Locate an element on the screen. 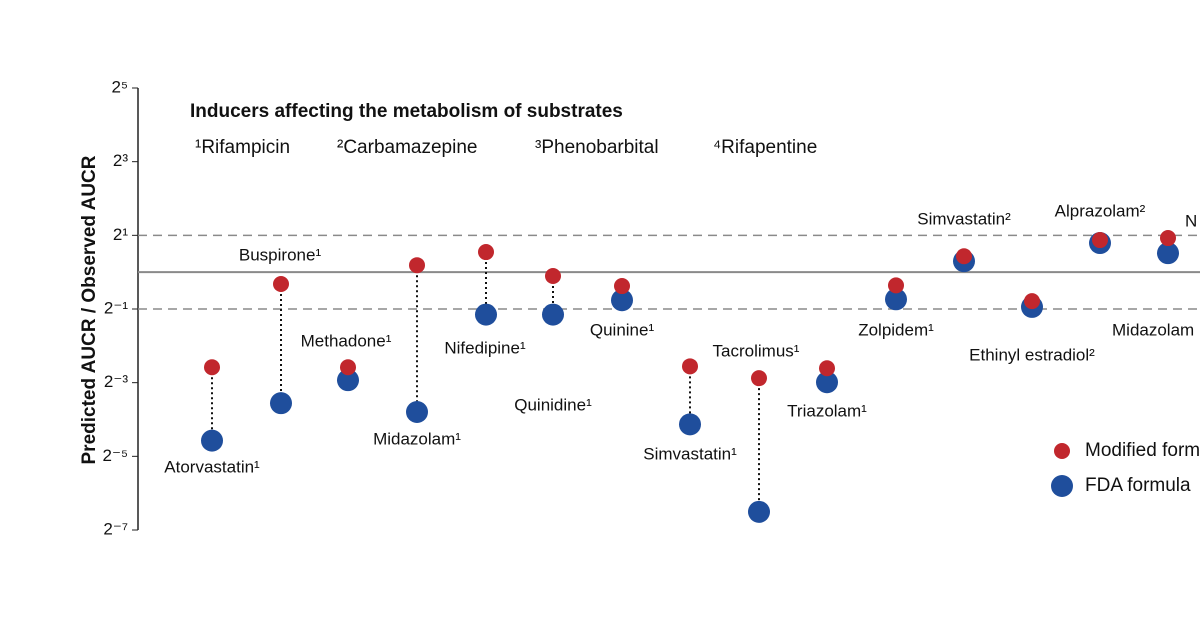 This screenshot has height=630, width=1200. subtitle-item: ⁴Rifapentine is located at coordinates (765, 147).